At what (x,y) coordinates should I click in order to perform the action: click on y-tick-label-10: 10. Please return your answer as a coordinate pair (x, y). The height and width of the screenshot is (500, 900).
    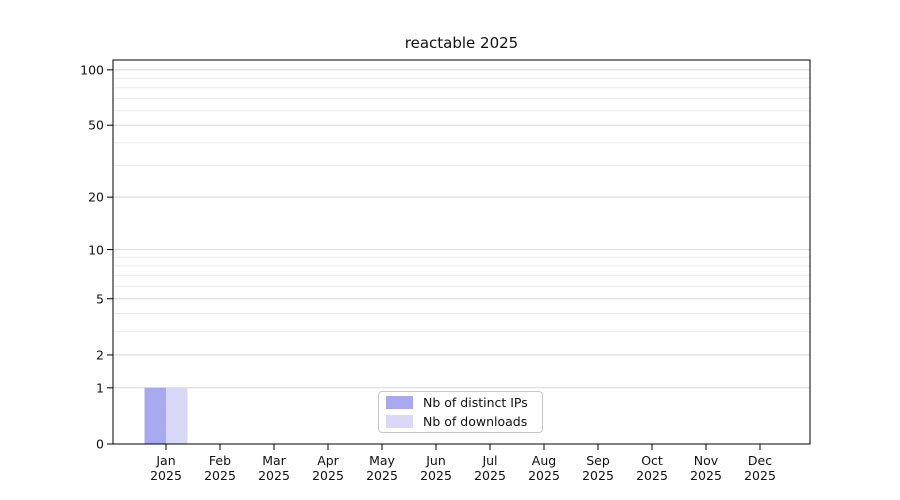
    Looking at the image, I should click on (96, 250).